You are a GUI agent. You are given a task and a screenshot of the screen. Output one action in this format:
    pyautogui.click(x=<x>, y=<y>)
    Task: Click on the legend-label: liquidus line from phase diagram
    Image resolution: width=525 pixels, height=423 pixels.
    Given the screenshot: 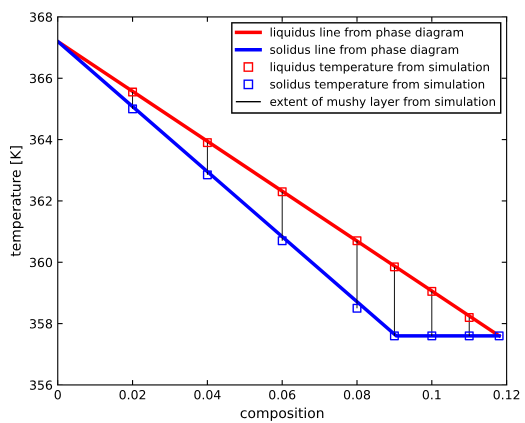 What is the action you would take?
    pyautogui.click(x=367, y=33)
    